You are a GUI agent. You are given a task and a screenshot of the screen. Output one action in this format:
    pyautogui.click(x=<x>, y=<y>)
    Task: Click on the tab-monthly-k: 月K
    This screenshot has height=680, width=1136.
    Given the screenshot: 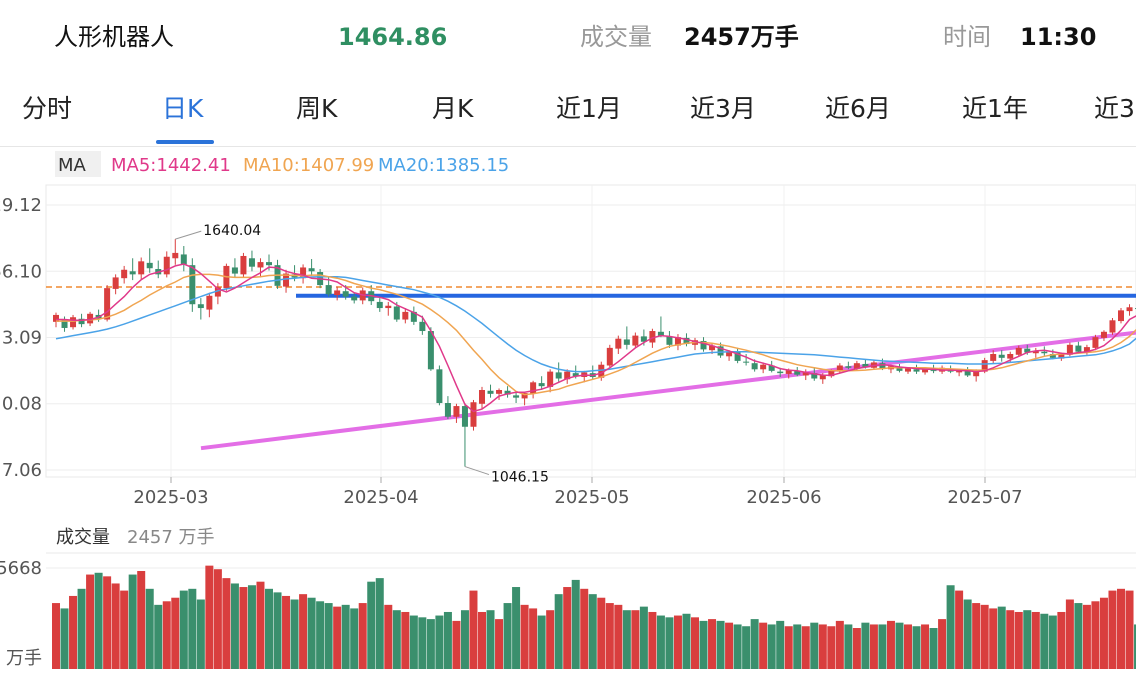 What is the action you would take?
    pyautogui.click(x=453, y=108)
    